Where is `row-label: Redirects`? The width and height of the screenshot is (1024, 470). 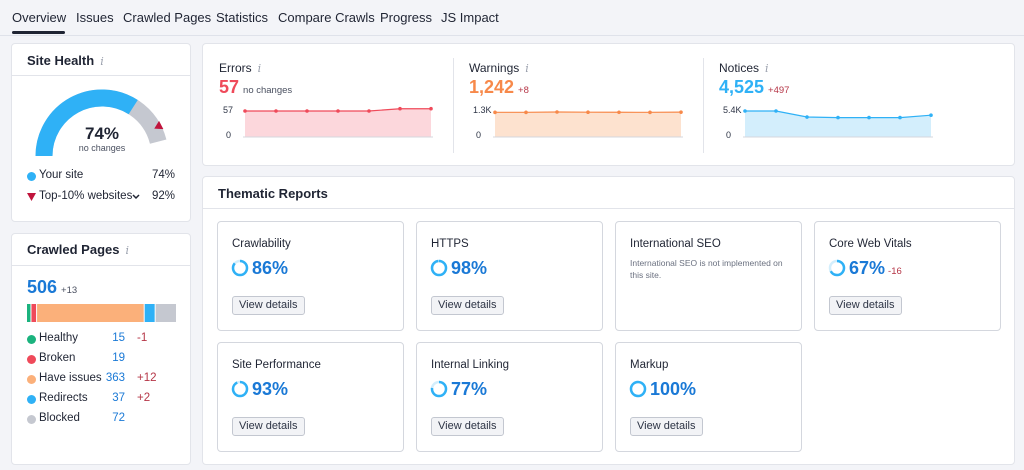 row-label: Redirects is located at coordinates (63, 398).